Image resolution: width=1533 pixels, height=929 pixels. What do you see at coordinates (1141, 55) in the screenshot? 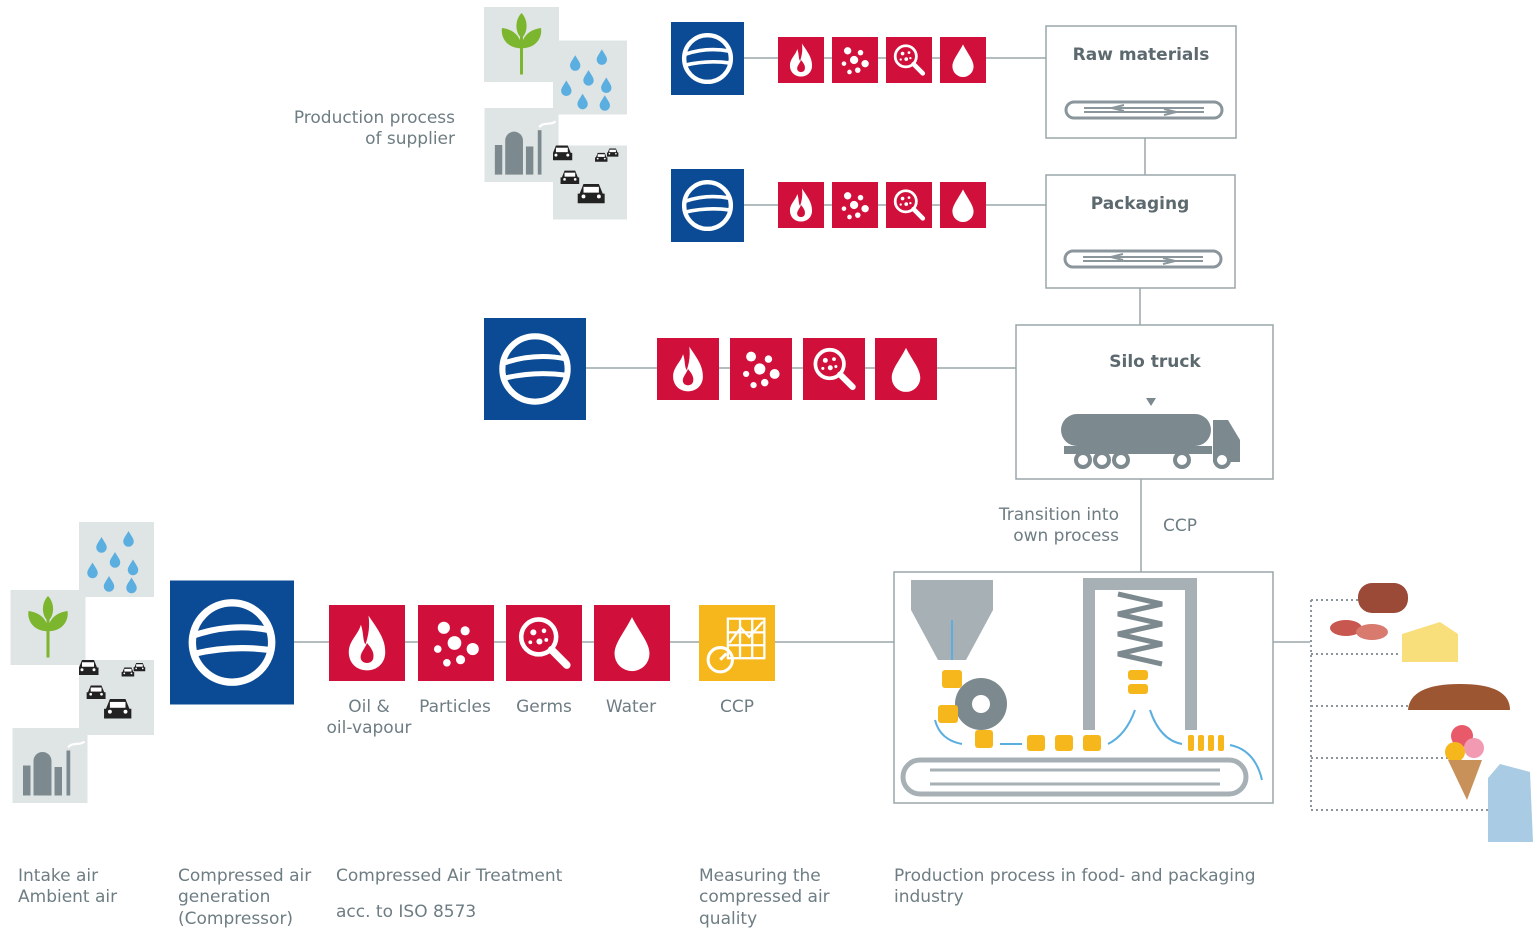
I see `station-title: Raw materials` at bounding box center [1141, 55].